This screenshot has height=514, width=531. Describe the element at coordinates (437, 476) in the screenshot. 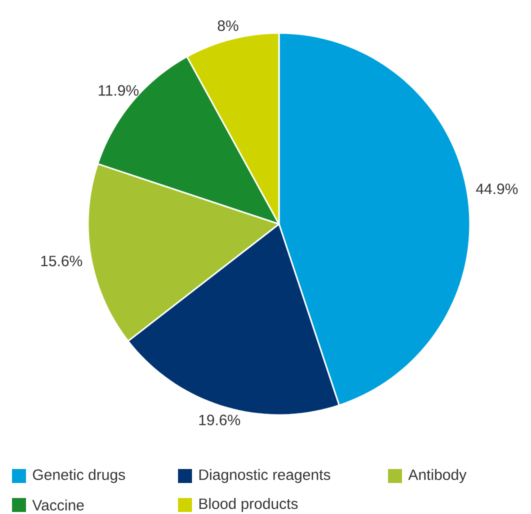

I see `legend-label: Antibody` at that location.